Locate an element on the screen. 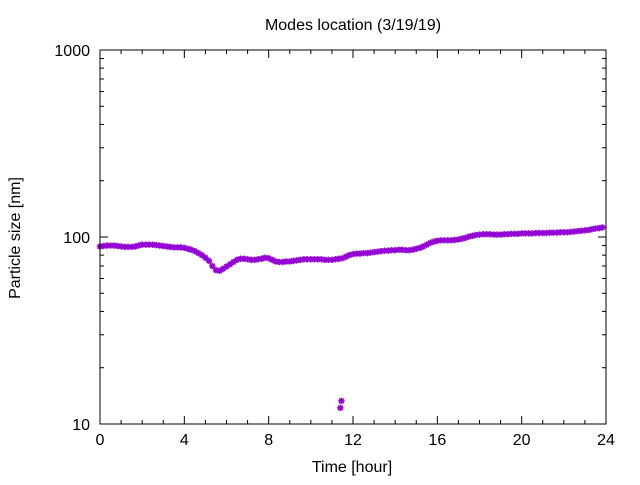  x-tick-label: 20 is located at coordinates (522, 440).